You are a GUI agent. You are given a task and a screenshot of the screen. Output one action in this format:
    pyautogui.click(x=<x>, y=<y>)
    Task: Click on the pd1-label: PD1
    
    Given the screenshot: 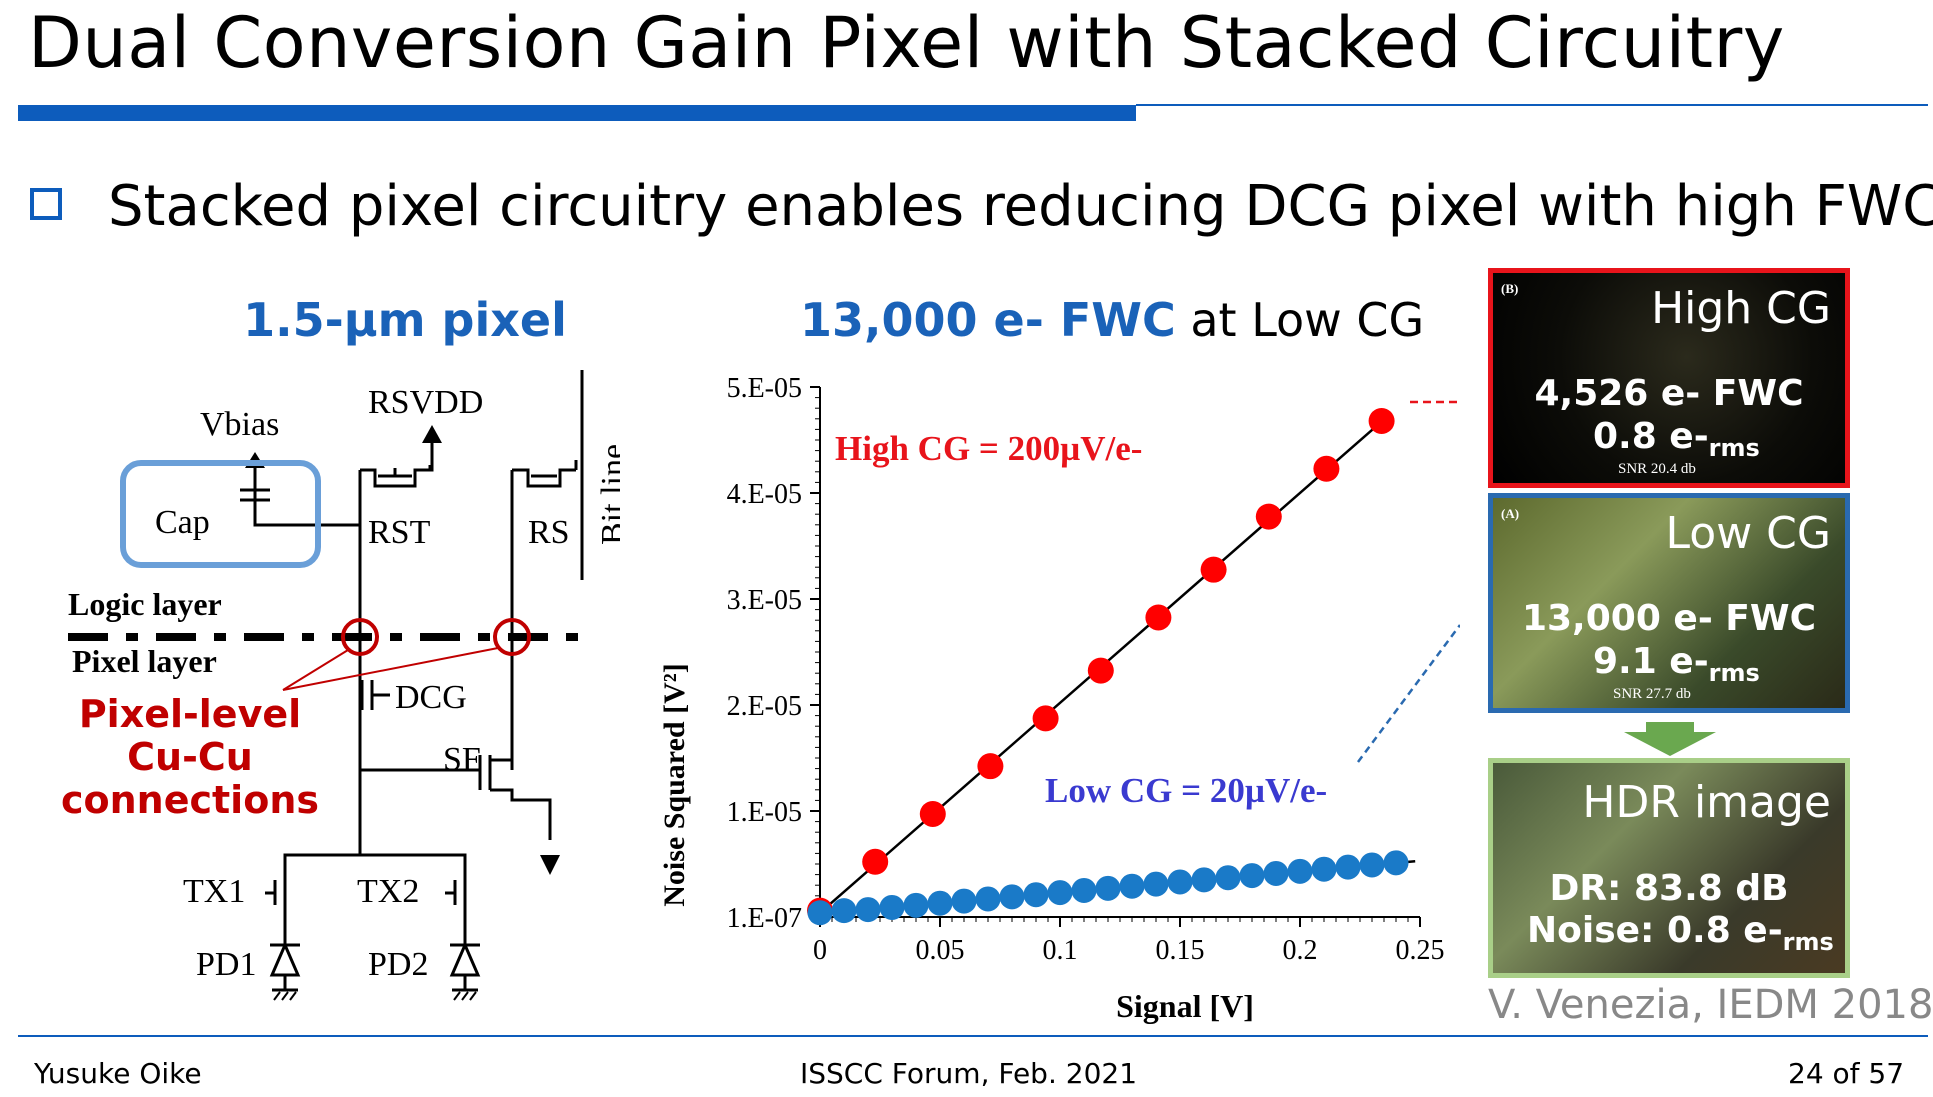 What is the action you would take?
    pyautogui.click(x=226, y=964)
    